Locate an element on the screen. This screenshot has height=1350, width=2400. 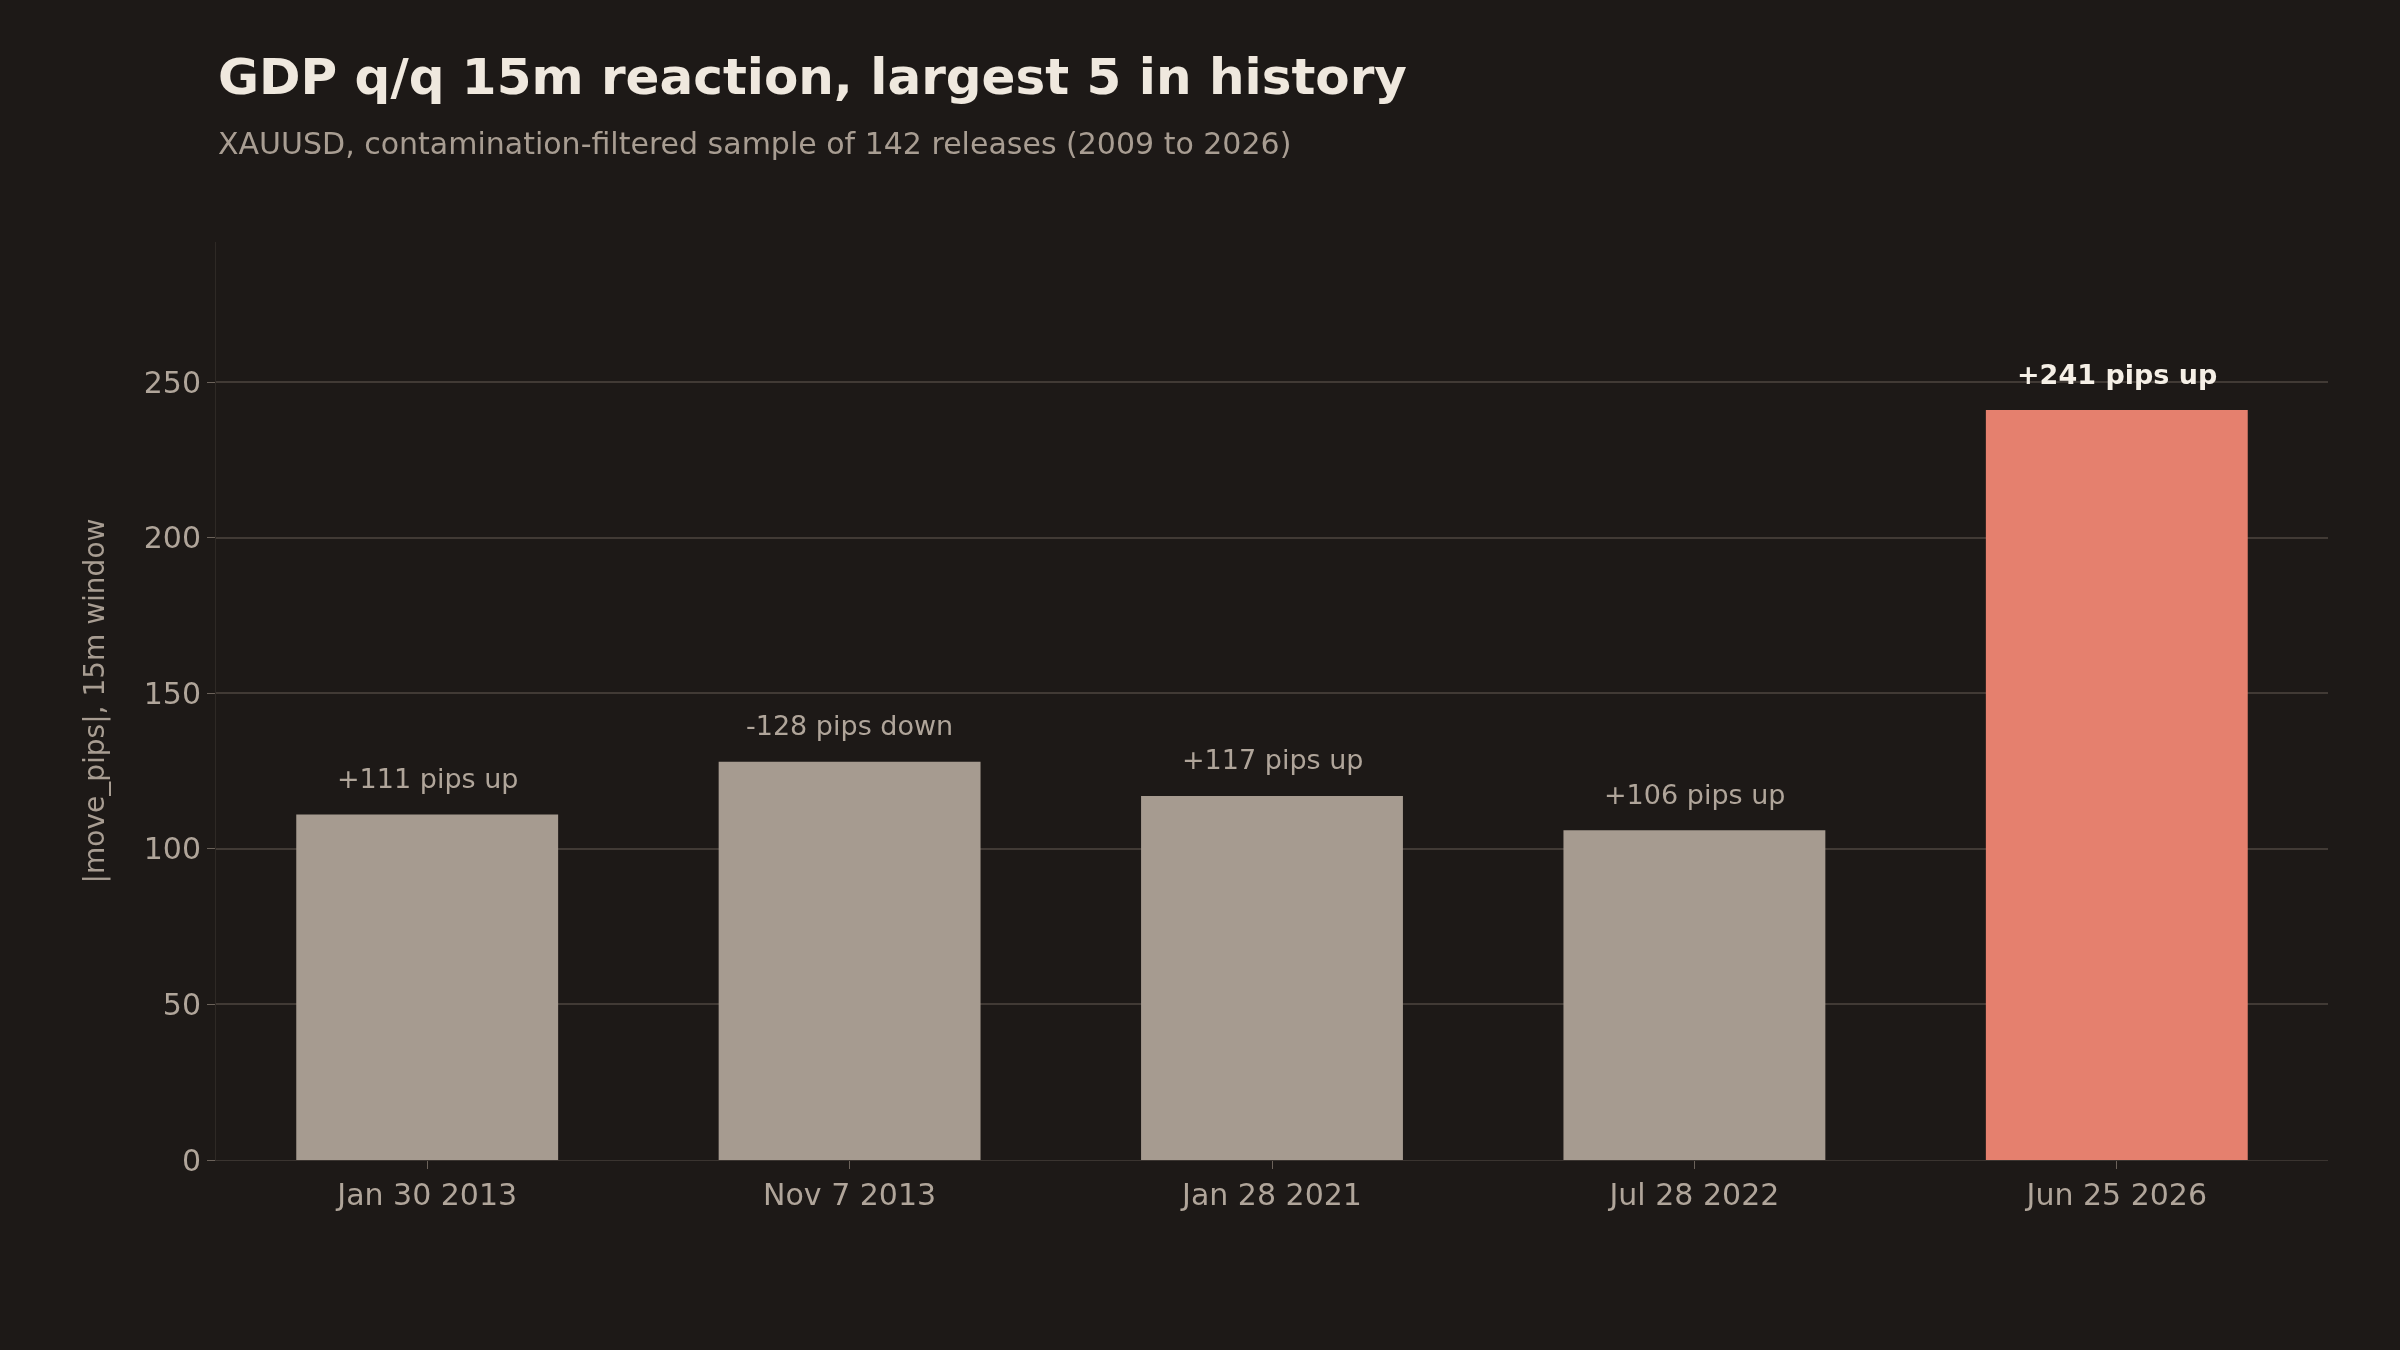
y-tick-label: 50 is located at coordinates (181, 1004).